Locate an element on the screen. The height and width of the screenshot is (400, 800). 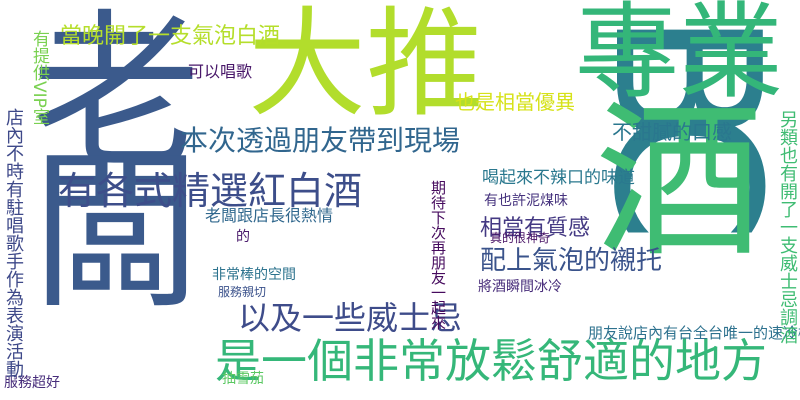
word-professional: 專業 is located at coordinates (679, 56).